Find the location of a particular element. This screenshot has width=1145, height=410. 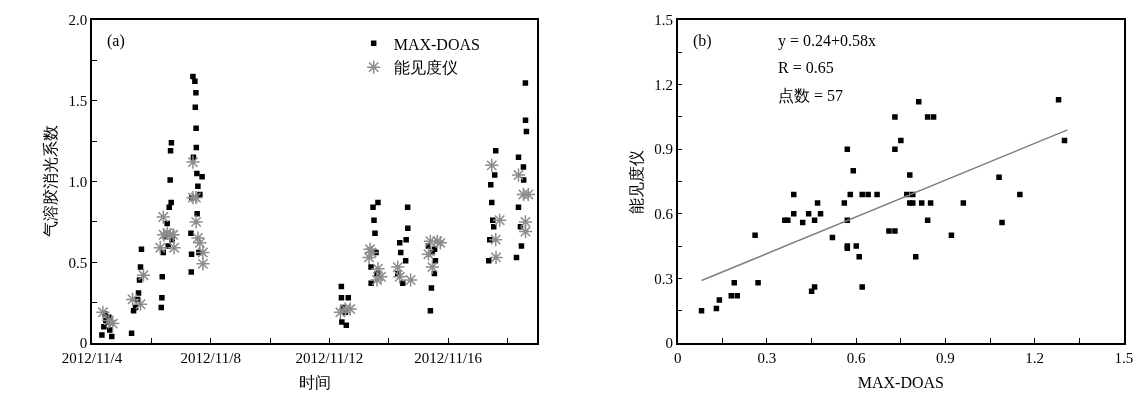

y-axis-title: 能见度仪 is located at coordinates (636, 181).